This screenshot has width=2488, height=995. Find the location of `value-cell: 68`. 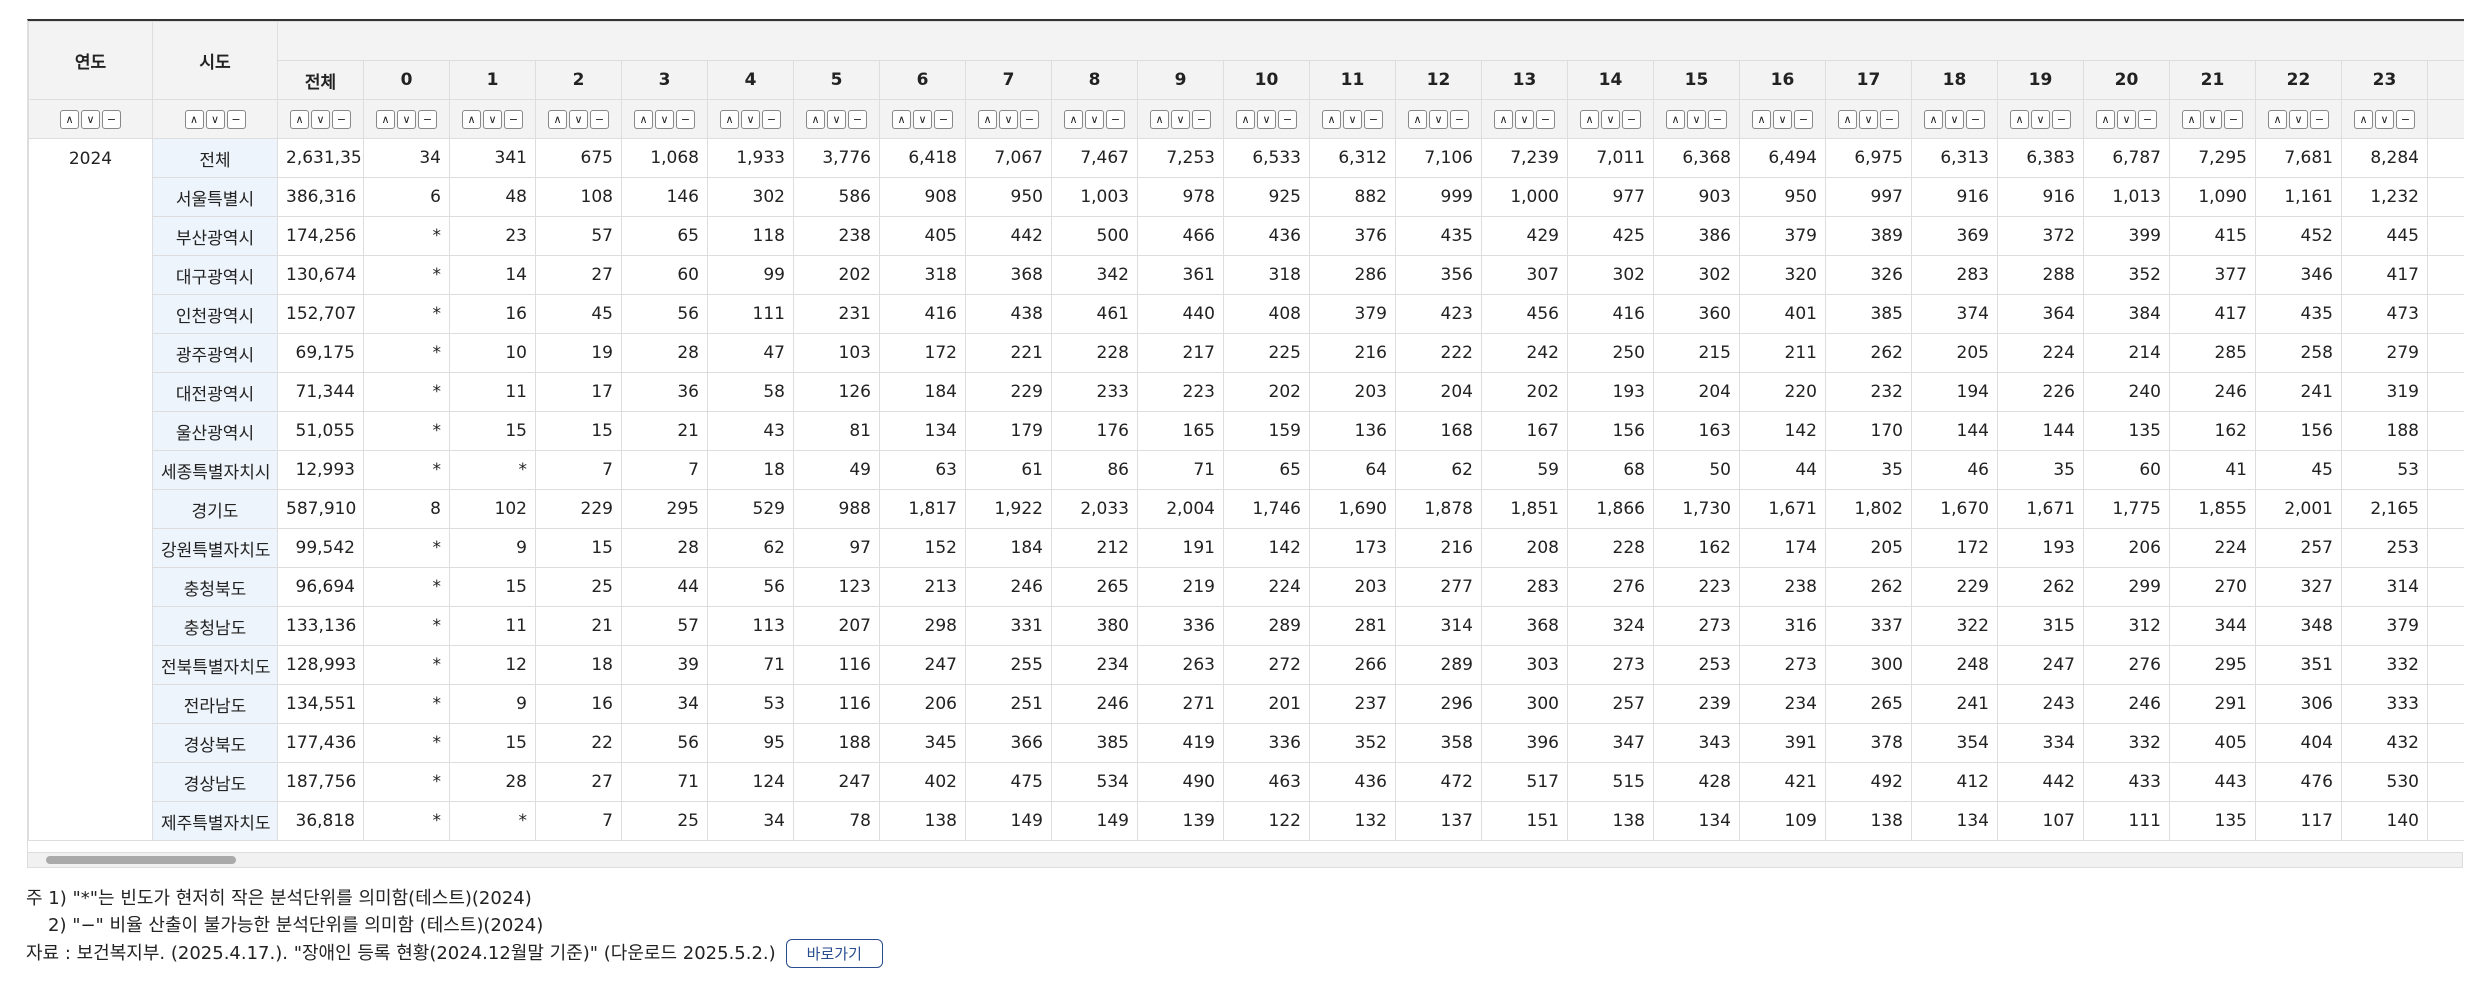

value-cell: 68 is located at coordinates (1610, 470).